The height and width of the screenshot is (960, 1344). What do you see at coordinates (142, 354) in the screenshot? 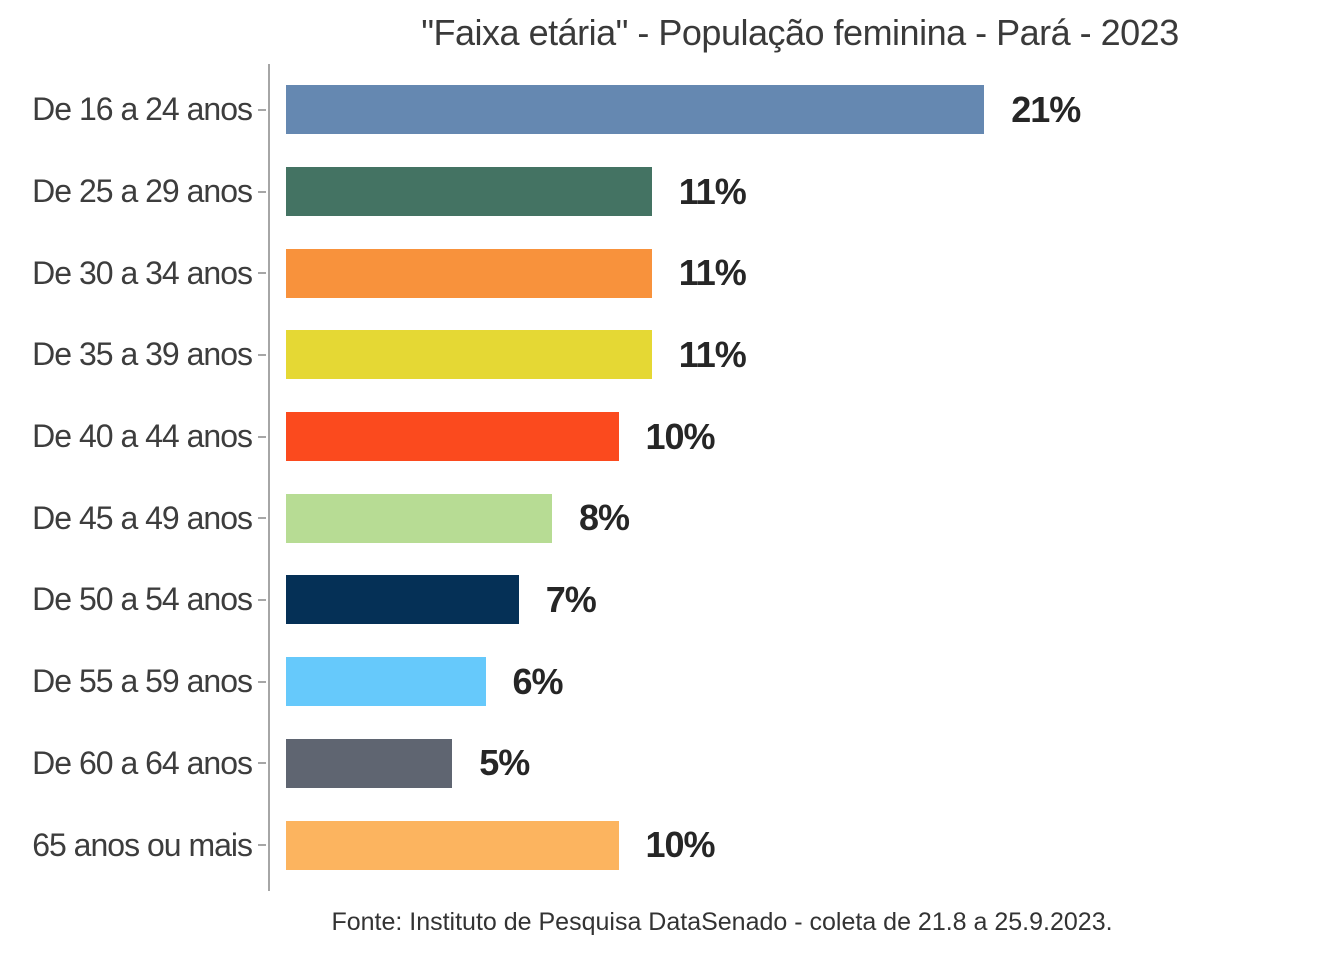
I see `category-label: De 35 a 39 anos` at bounding box center [142, 354].